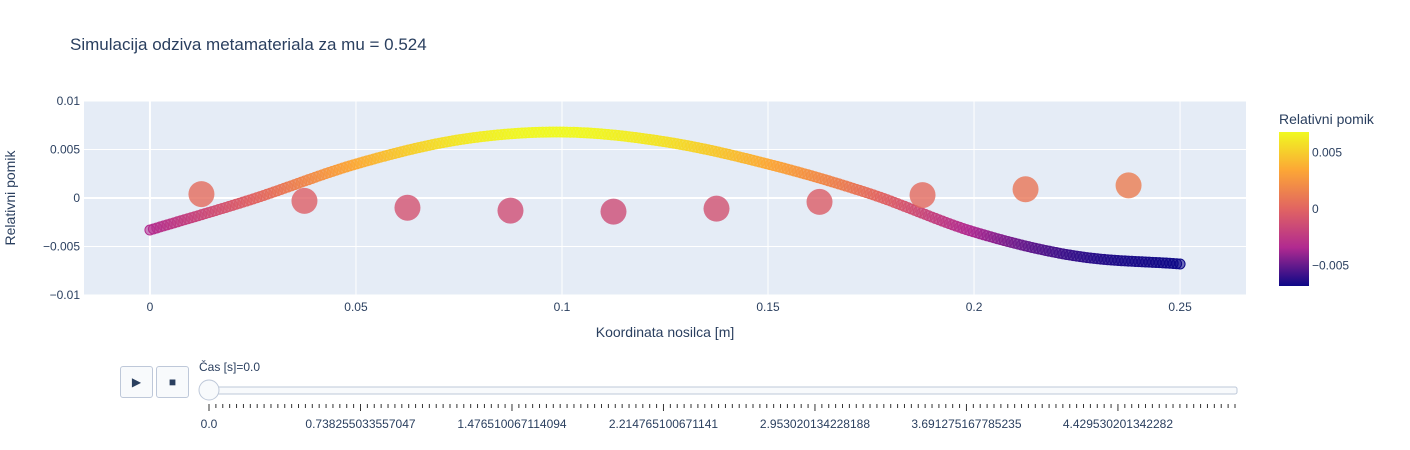  Describe the element at coordinates (562, 307) in the screenshot. I see `x-tick-label: 0.1` at that location.